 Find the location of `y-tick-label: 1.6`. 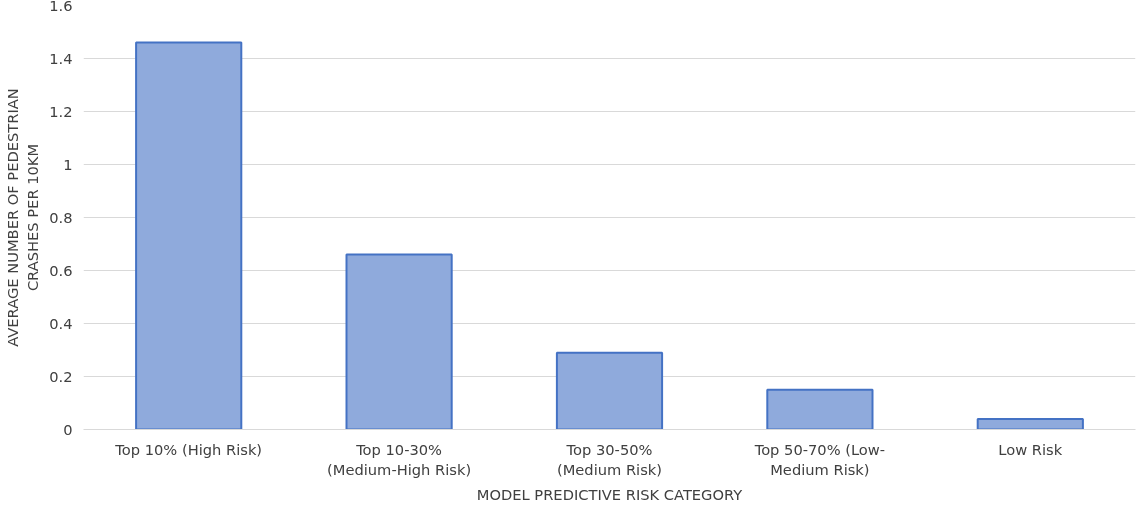

y-tick-label: 1.6 is located at coordinates (61, 7).